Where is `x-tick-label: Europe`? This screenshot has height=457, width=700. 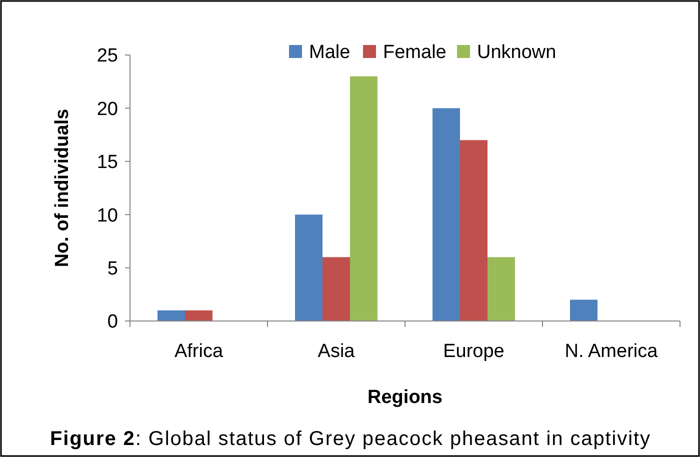 x-tick-label: Europe is located at coordinates (473, 351).